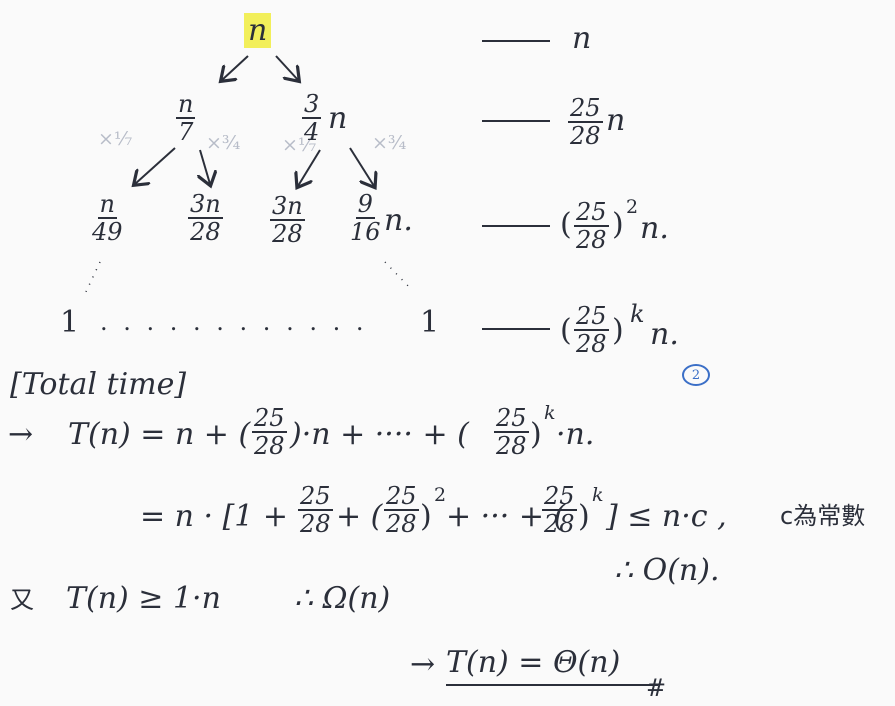 This screenshot has width=895, height=706. What do you see at coordinates (338, 118) in the screenshot?
I see `level1-right-suffix: n` at bounding box center [338, 118].